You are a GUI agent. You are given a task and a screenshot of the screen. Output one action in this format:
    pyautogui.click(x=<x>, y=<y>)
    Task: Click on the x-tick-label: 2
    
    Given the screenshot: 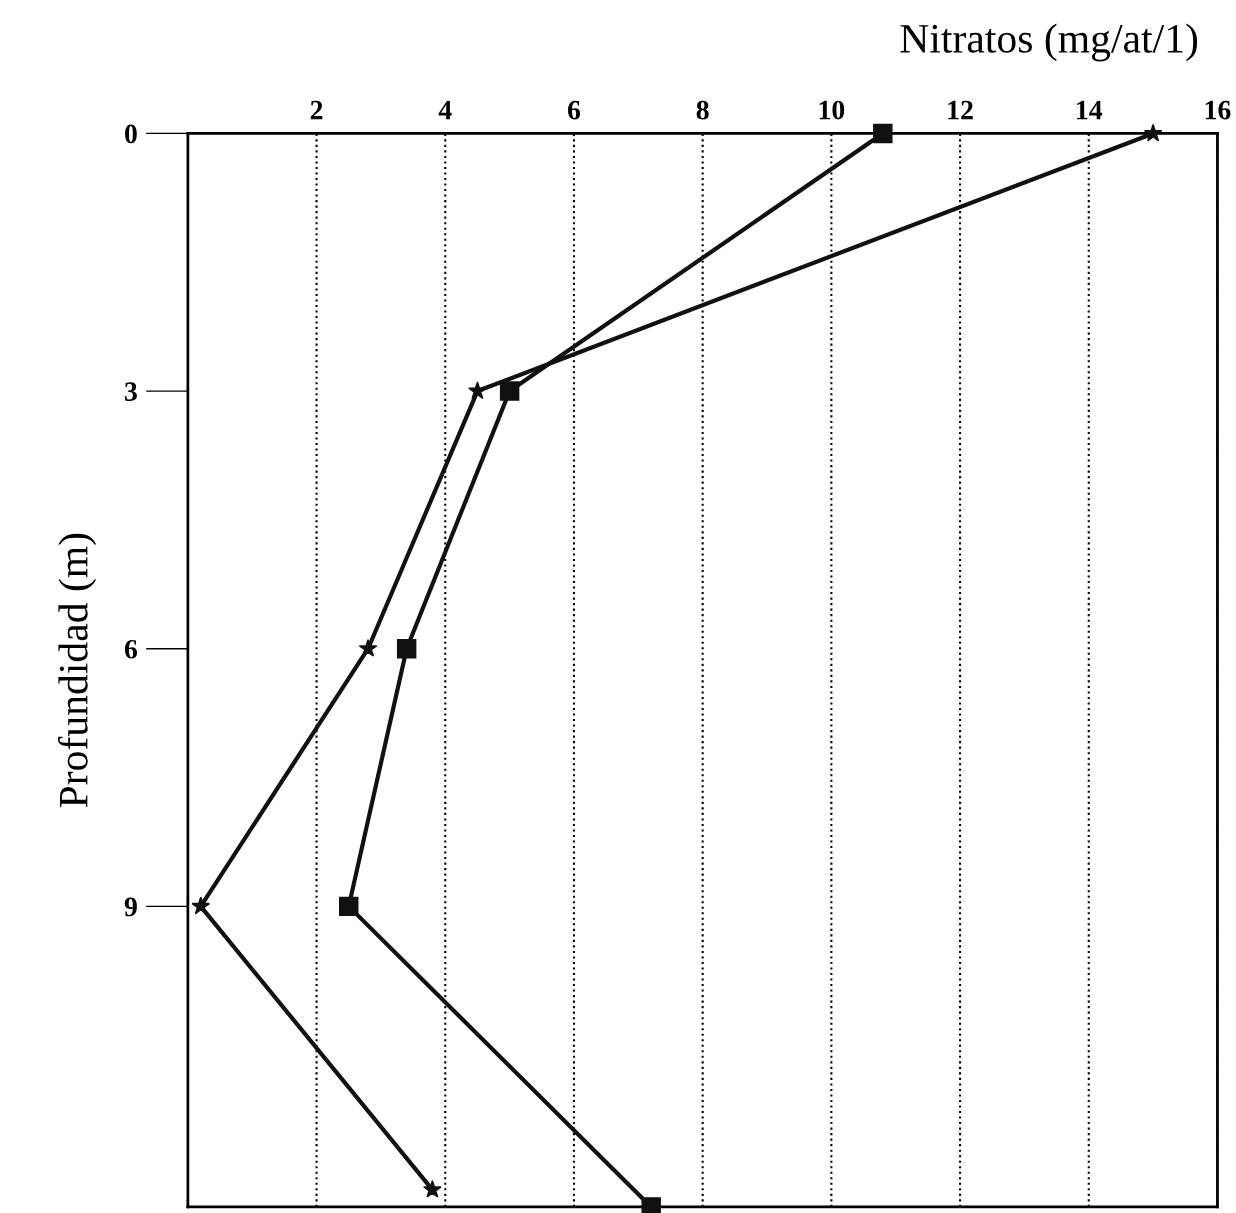 What is the action you would take?
    pyautogui.click(x=316, y=110)
    